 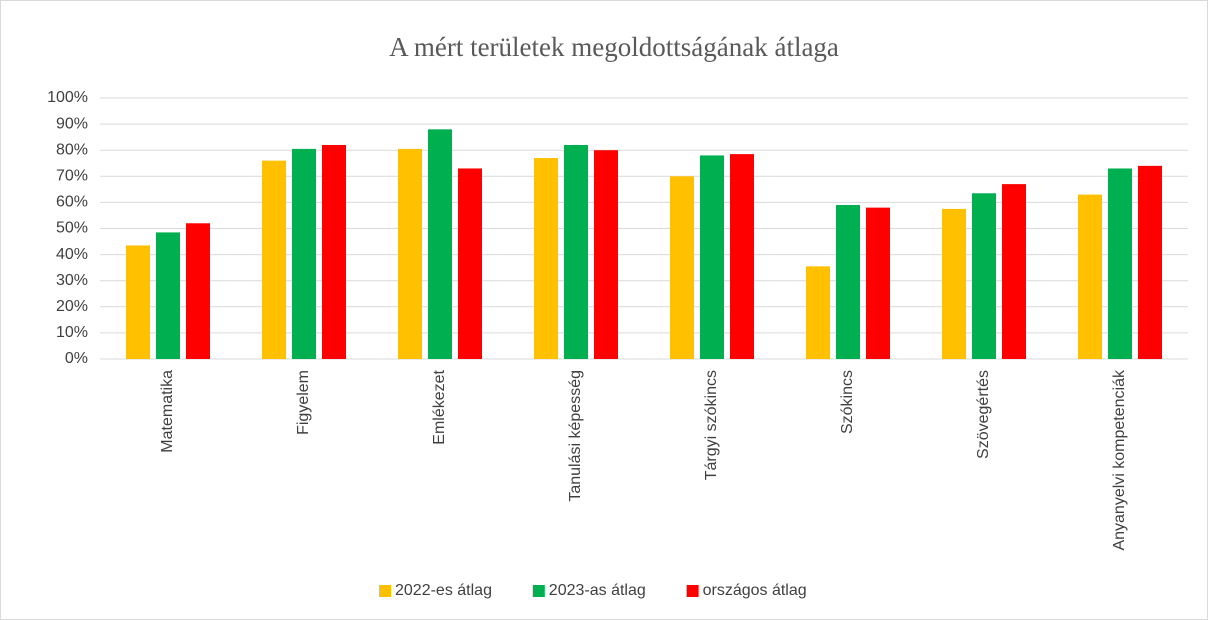 I want to click on y-tick-label: 80%, so click(x=72, y=149).